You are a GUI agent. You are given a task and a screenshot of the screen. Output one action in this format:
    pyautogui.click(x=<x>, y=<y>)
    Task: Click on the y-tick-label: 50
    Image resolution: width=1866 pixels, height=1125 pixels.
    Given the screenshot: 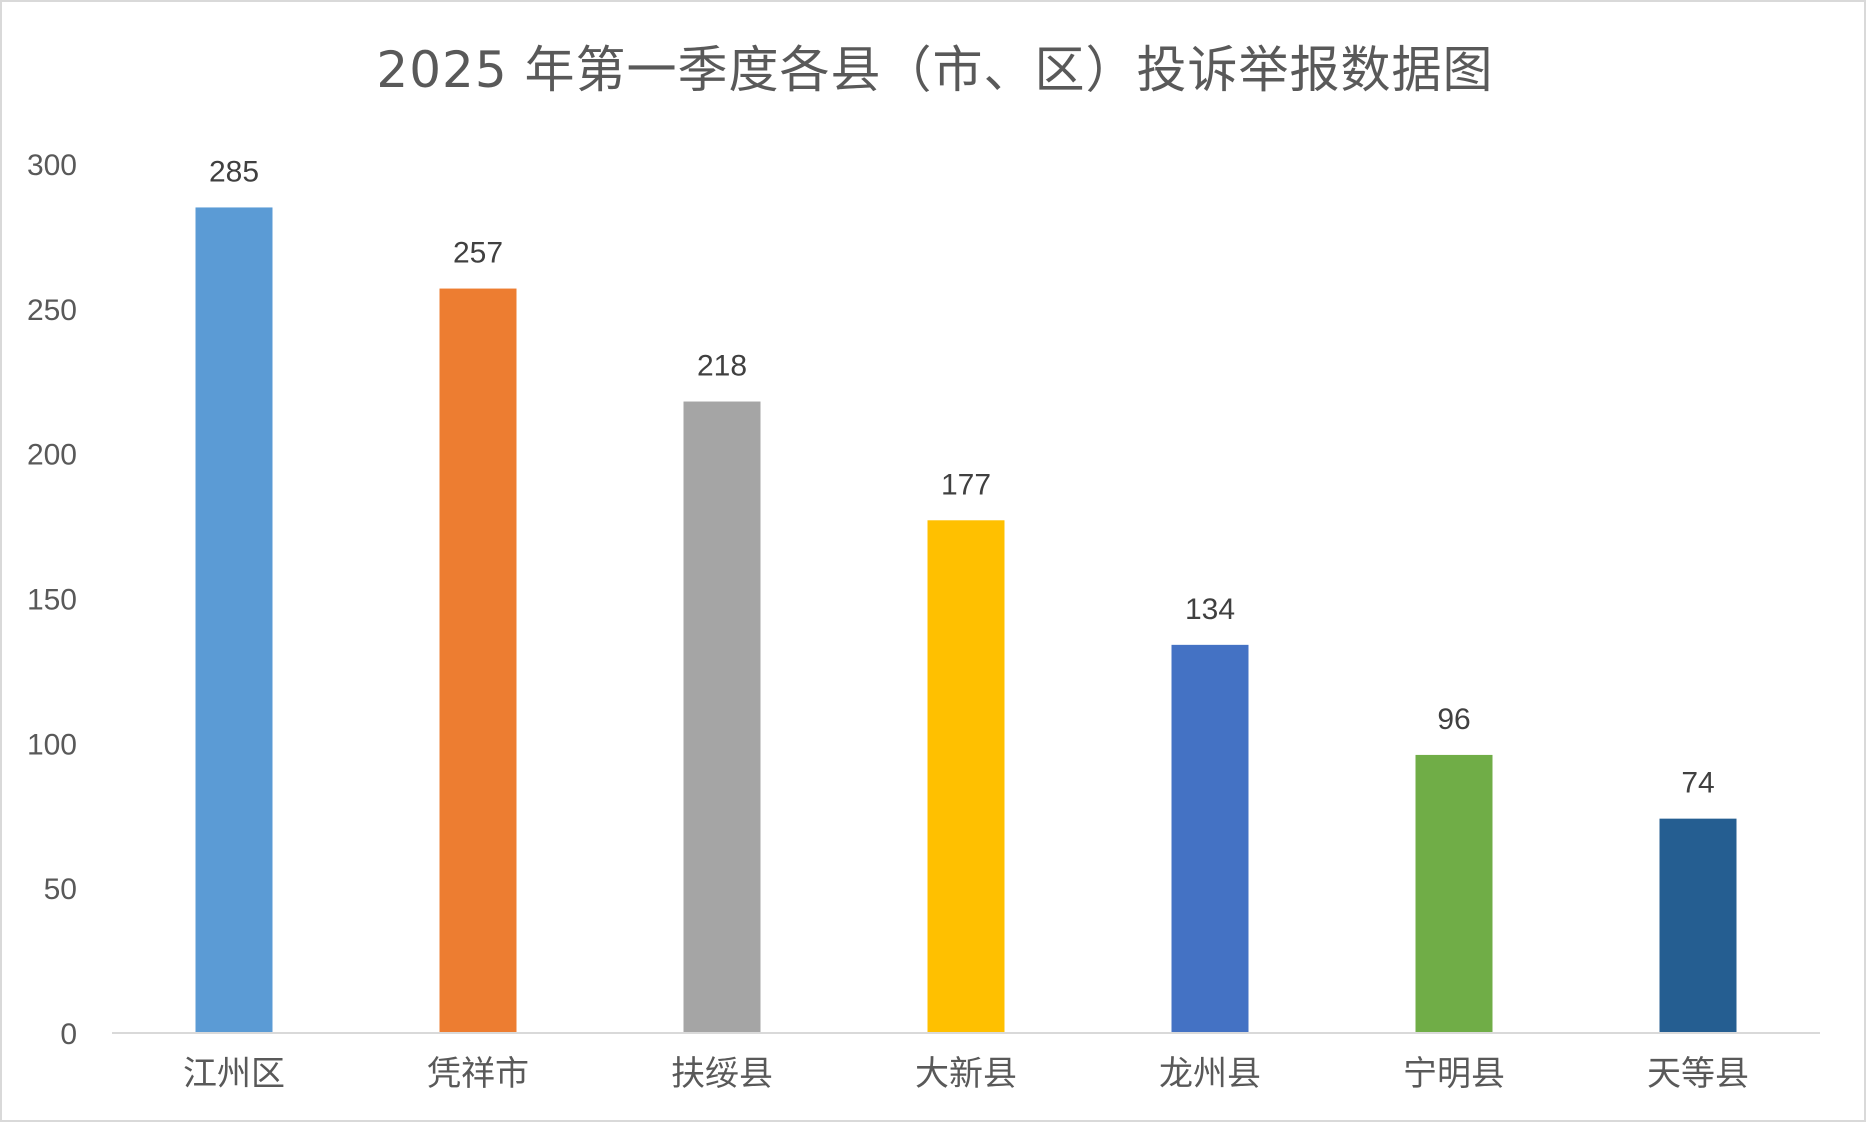 What is the action you would take?
    pyautogui.click(x=60, y=889)
    